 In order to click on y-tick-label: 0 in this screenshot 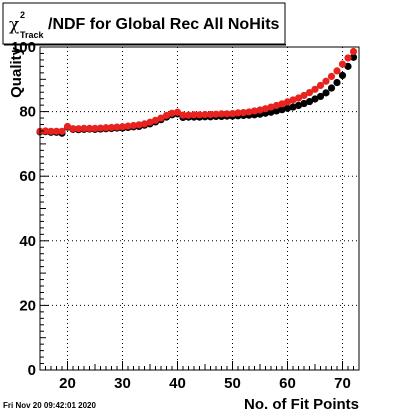, I will do `click(32, 370)`.